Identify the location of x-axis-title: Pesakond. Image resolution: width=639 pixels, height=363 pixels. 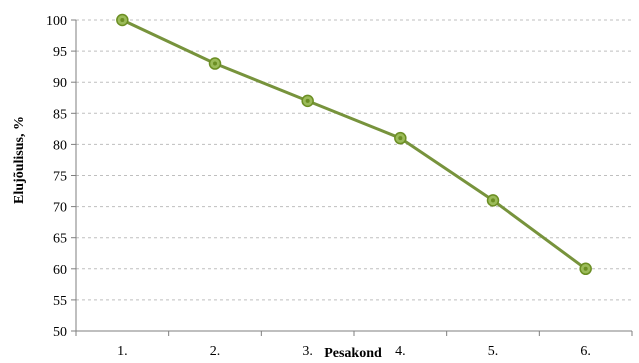
(353, 353).